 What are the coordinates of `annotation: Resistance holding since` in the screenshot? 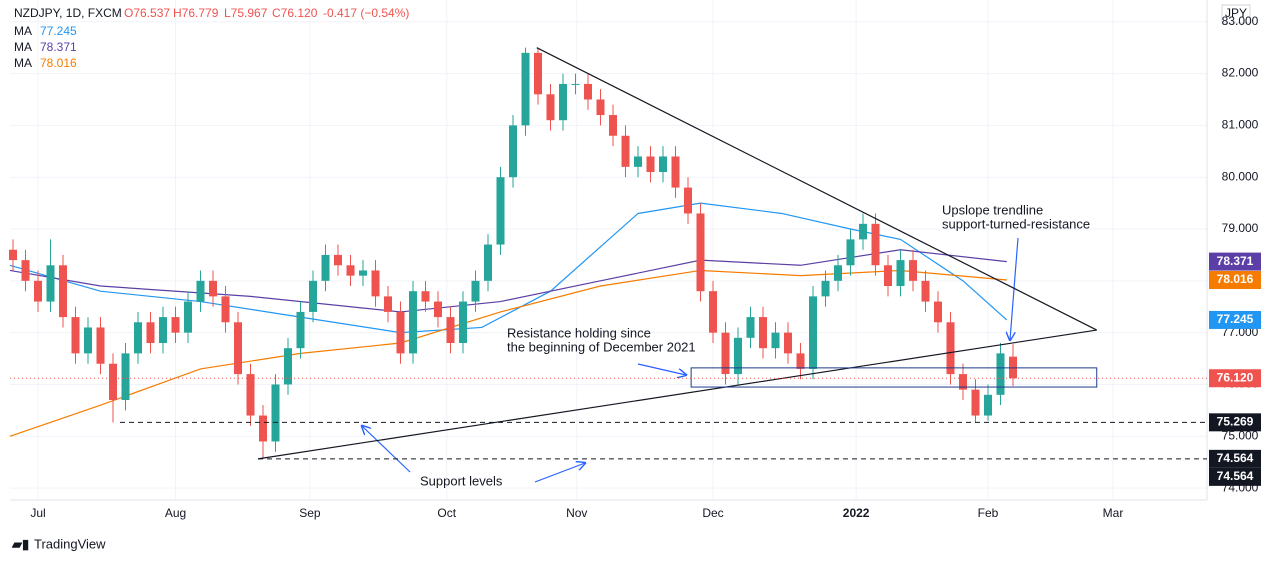 It's located at (579, 332).